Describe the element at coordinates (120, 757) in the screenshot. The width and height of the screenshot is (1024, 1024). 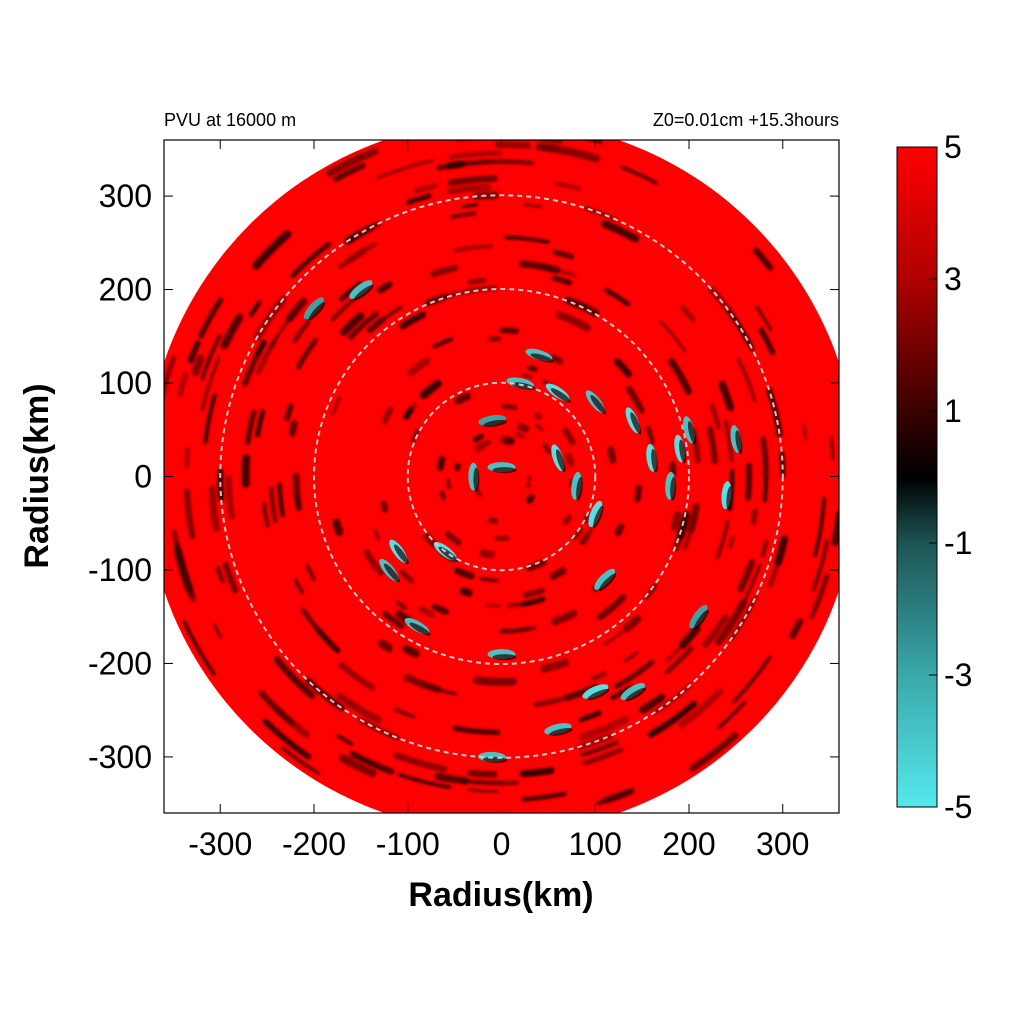
I see `y-tick-label: -300` at that location.